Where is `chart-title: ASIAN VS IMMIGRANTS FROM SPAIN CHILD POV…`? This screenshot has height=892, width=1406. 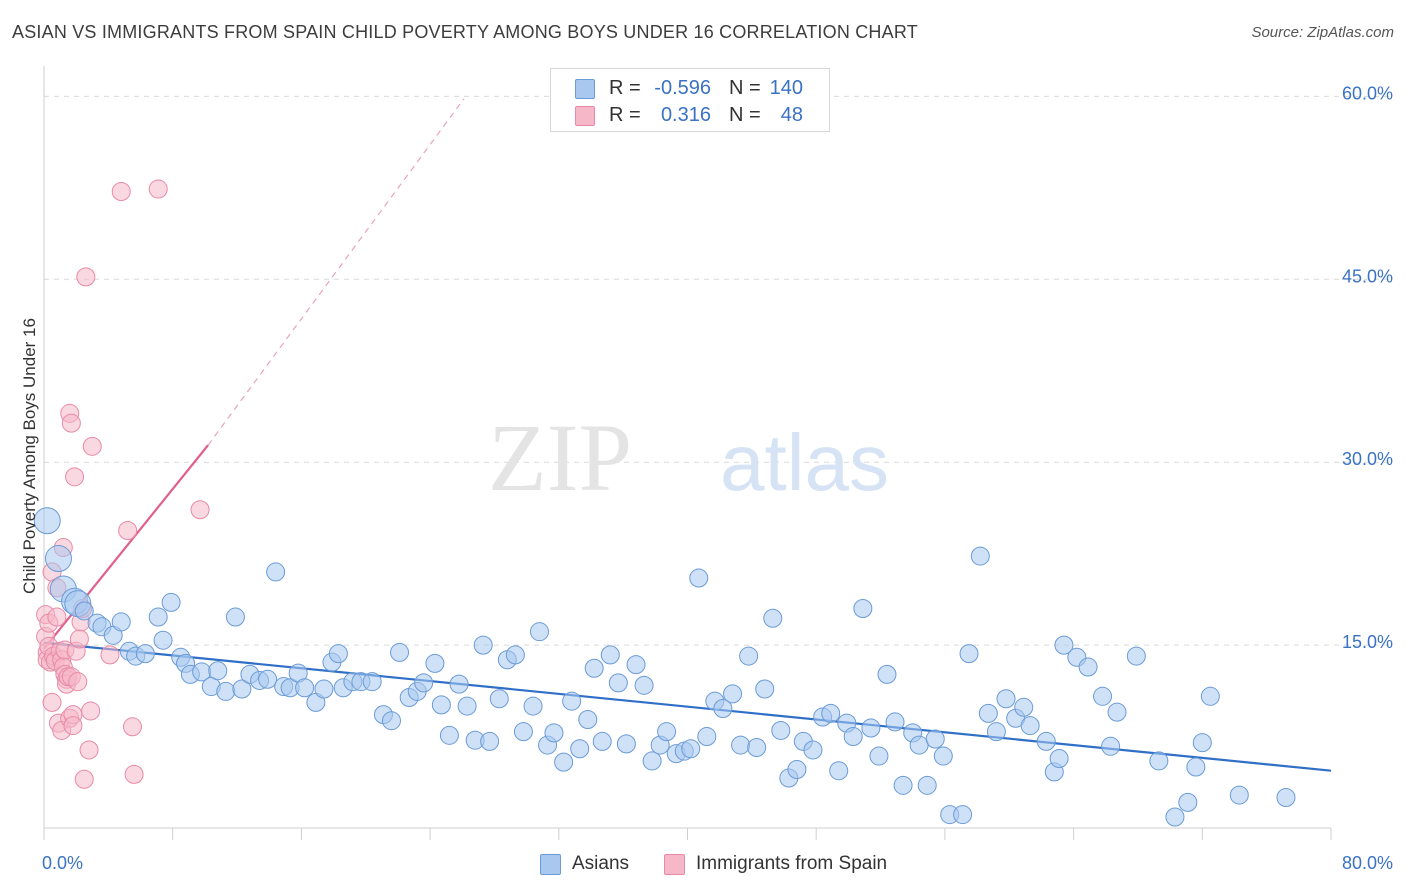 chart-title: ASIAN VS IMMIGRANTS FROM SPAIN CHILD POV… is located at coordinates (465, 32).